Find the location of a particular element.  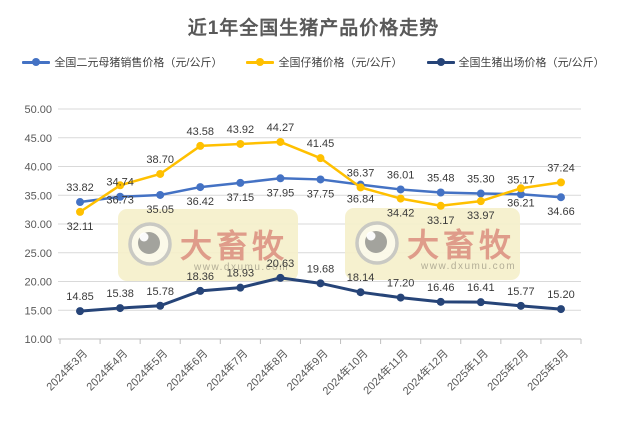

data-point-label: 38.70 is located at coordinates (160, 160).